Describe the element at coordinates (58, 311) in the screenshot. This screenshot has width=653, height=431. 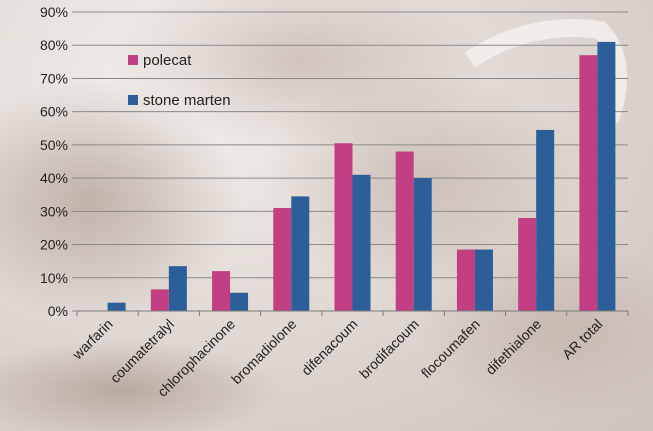
I see `y-tick-label: 0%` at that location.